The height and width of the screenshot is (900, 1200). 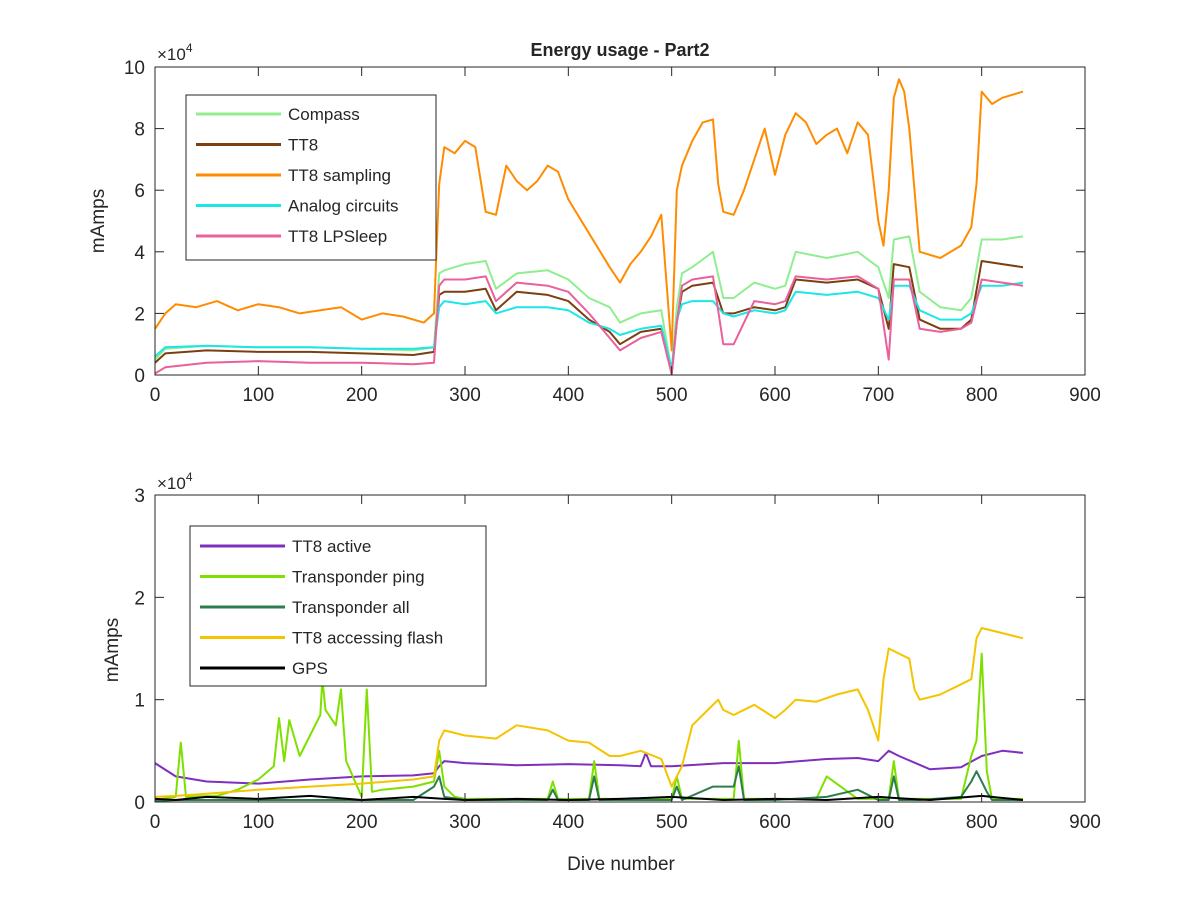 What do you see at coordinates (672, 822) in the screenshot?
I see `bottom-x-tick-label: 500` at bounding box center [672, 822].